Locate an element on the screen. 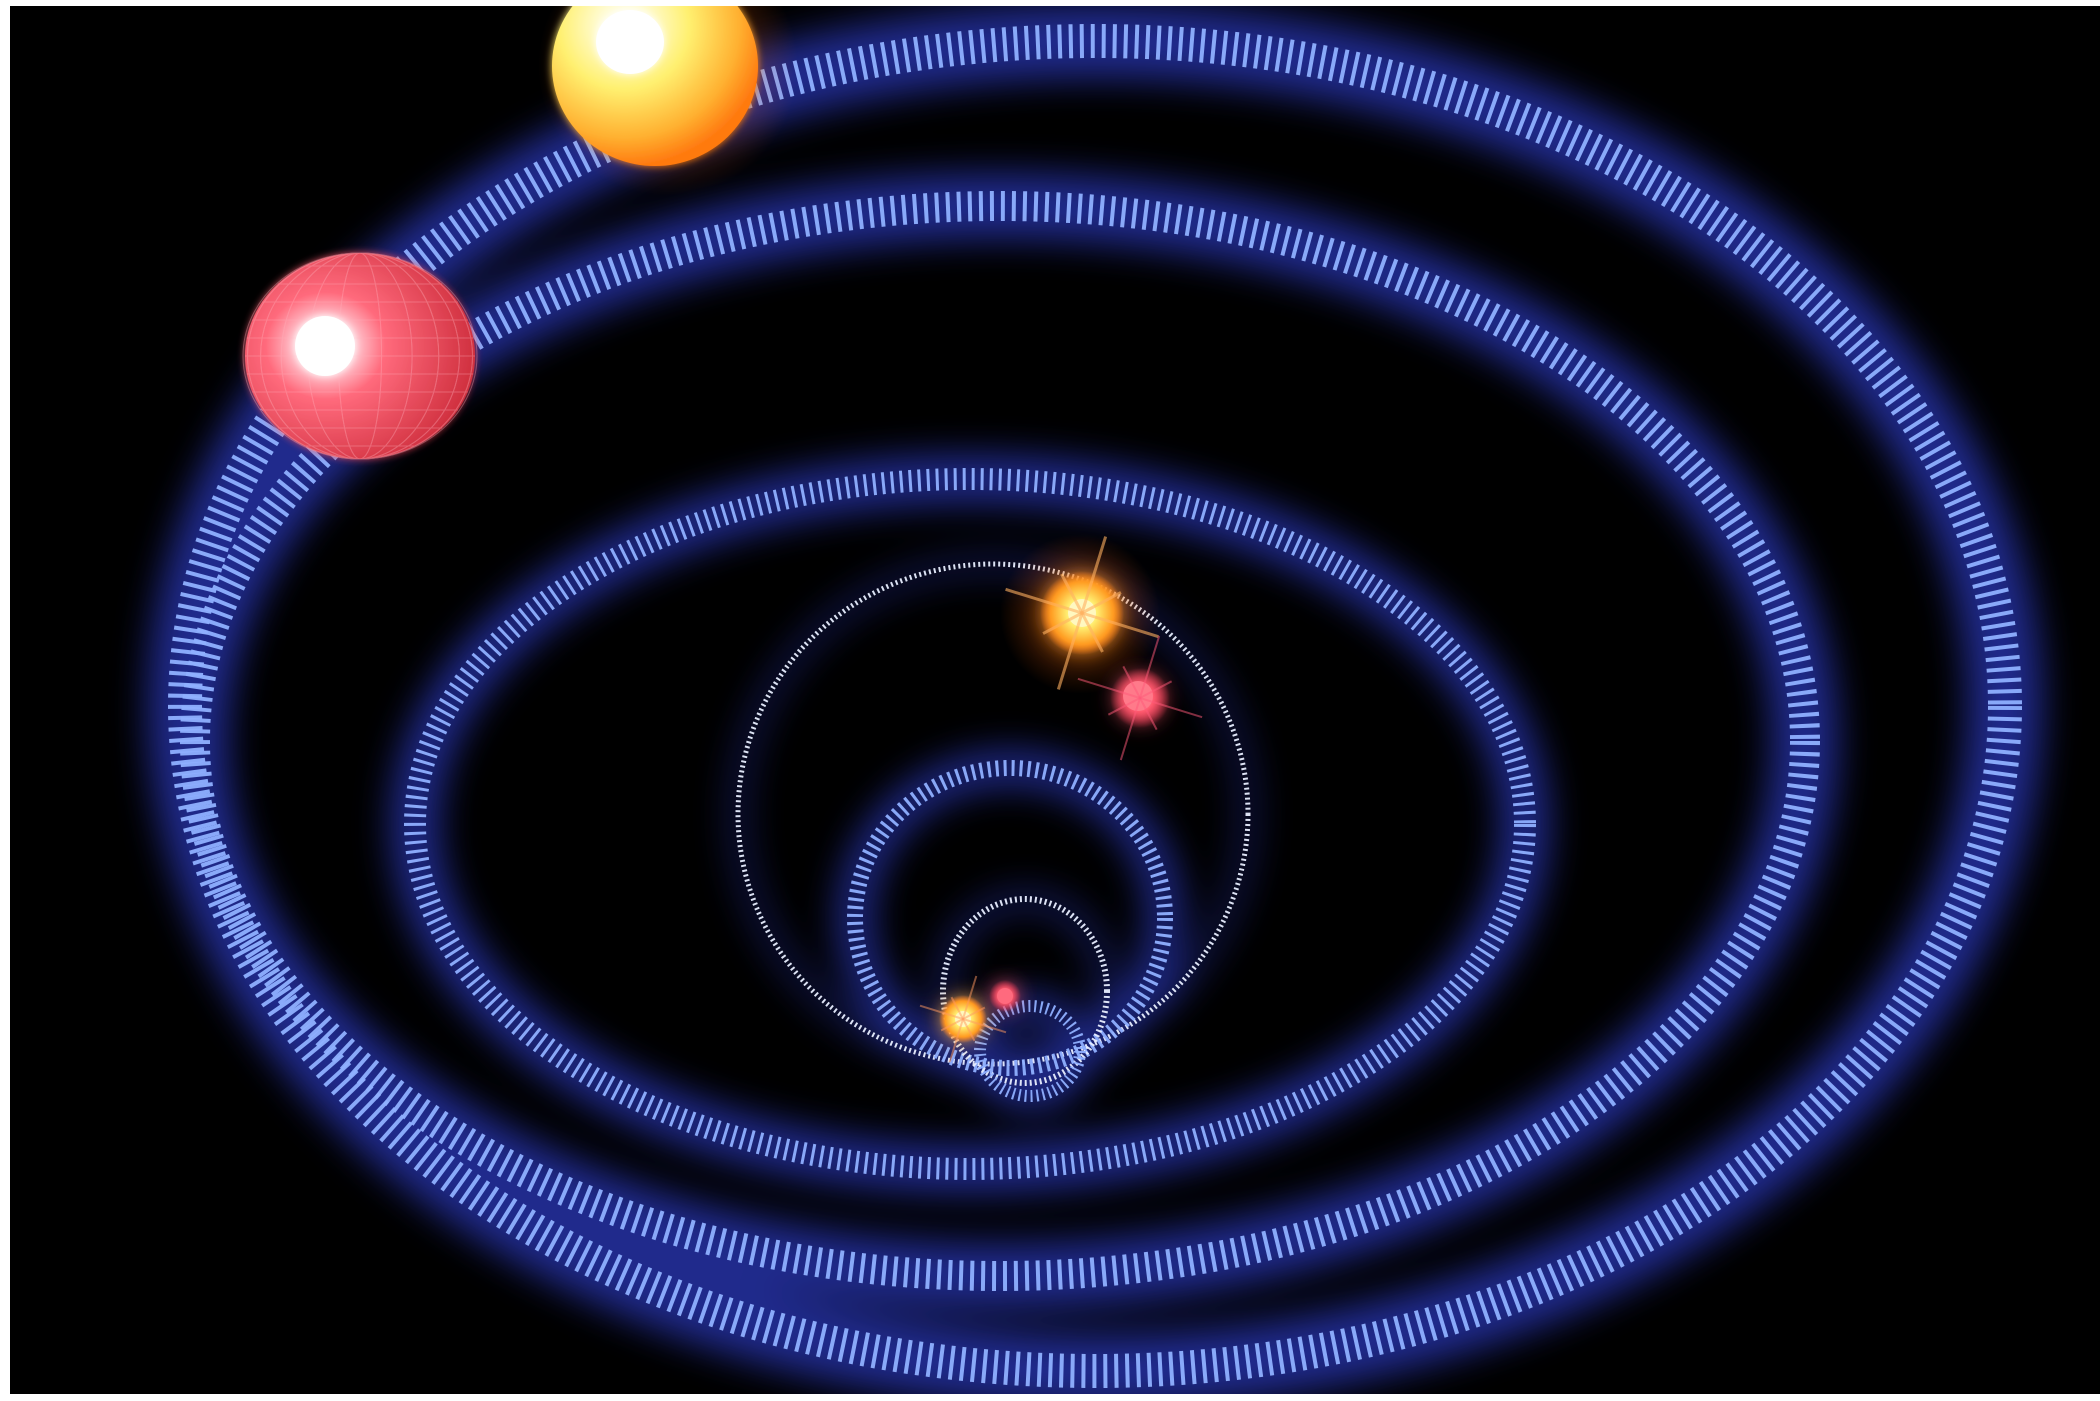 The image size is (2100, 1401). orange-star-mid-flare is located at coordinates (1082, 613).